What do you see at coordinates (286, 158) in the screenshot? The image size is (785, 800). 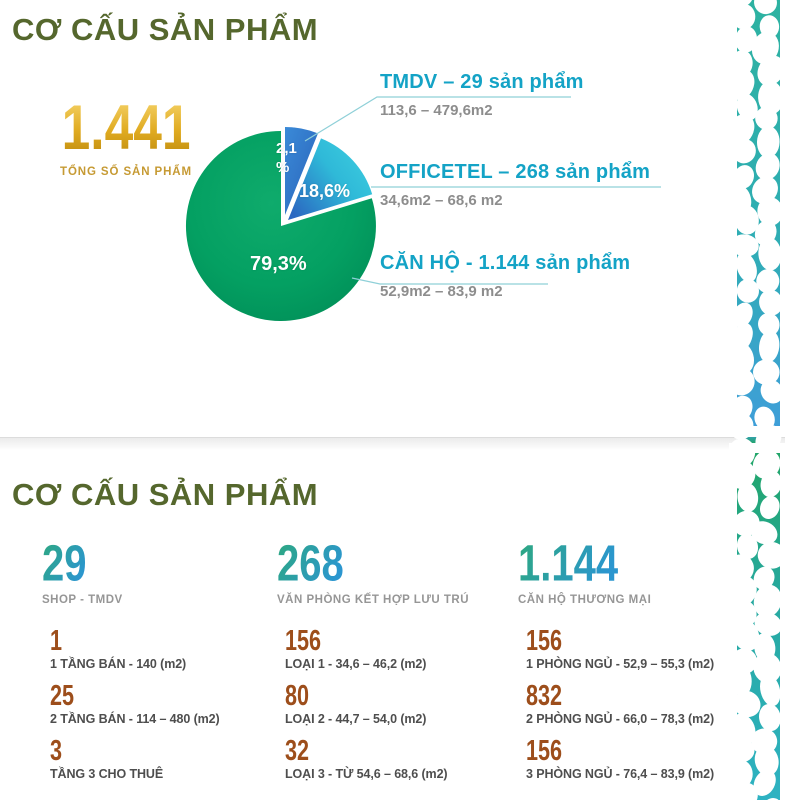 I see `pie-slice-label-tmdv: 2,1 %` at bounding box center [286, 158].